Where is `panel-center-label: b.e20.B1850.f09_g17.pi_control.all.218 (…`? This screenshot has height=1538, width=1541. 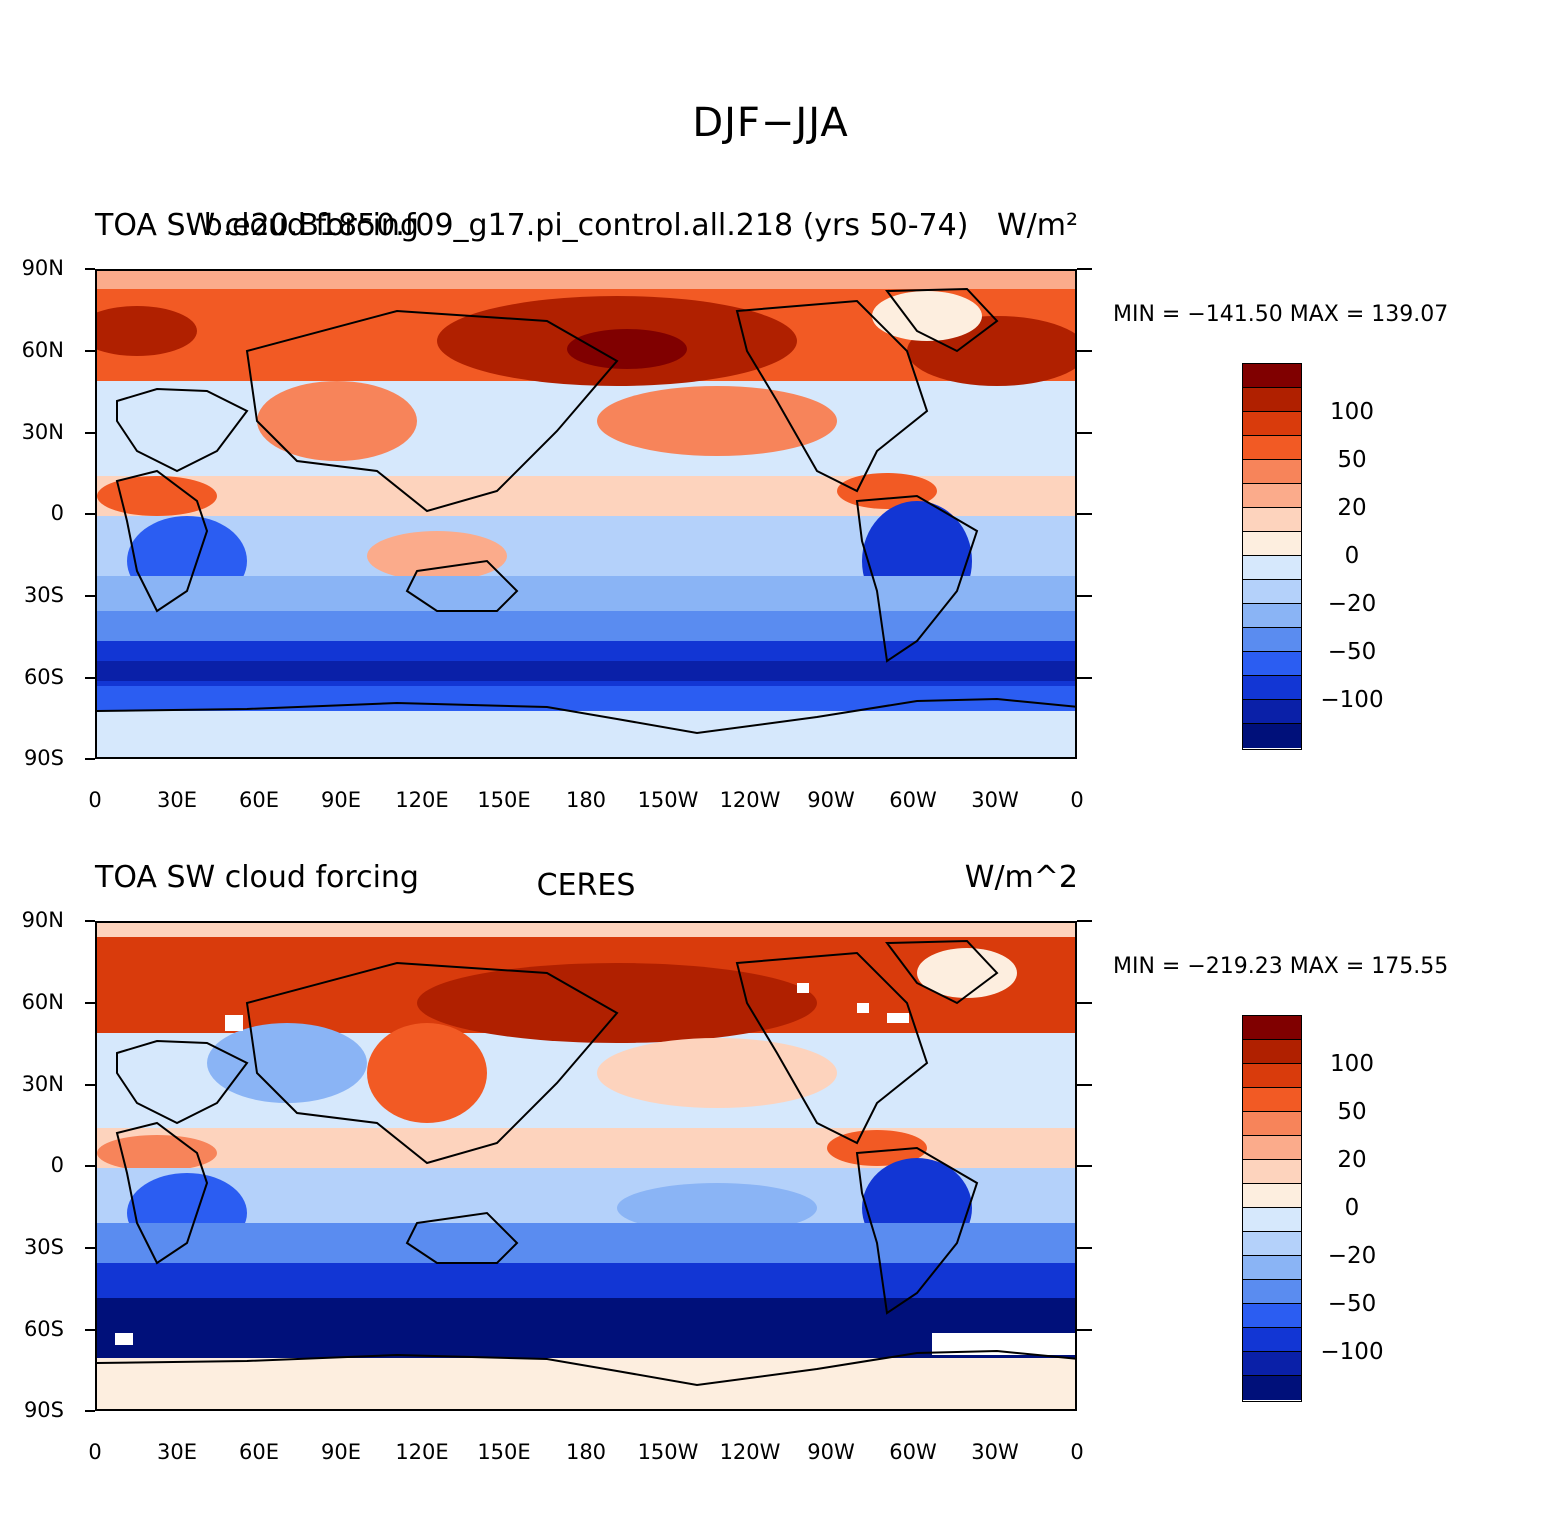
panel-center-label: b.e20.B1850.f09_g17.pi_control.all.218 (… is located at coordinates (586, 225).